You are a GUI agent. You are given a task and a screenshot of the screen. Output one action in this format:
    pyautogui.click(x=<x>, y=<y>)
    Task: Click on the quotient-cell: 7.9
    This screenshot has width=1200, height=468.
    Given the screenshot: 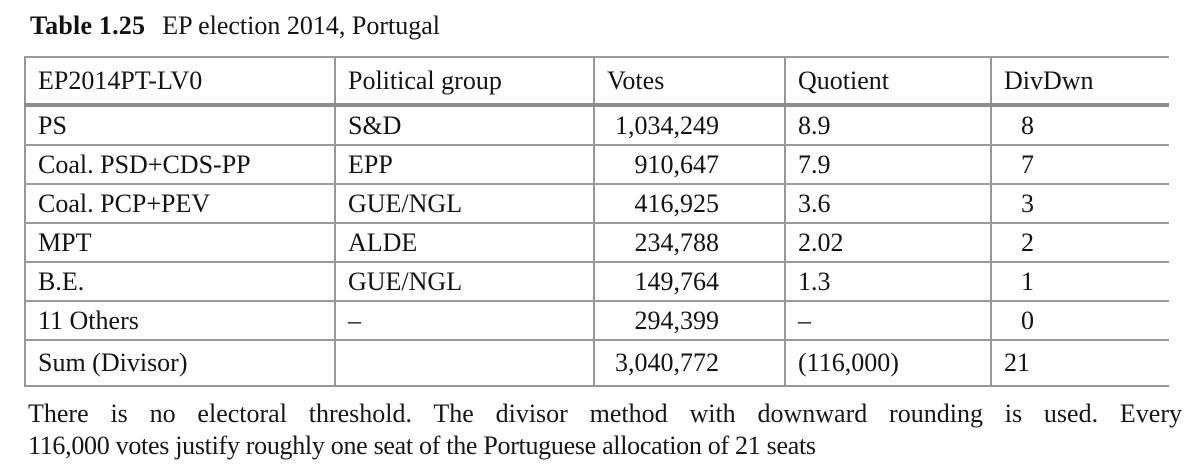 What is the action you would take?
    pyautogui.click(x=888, y=165)
    